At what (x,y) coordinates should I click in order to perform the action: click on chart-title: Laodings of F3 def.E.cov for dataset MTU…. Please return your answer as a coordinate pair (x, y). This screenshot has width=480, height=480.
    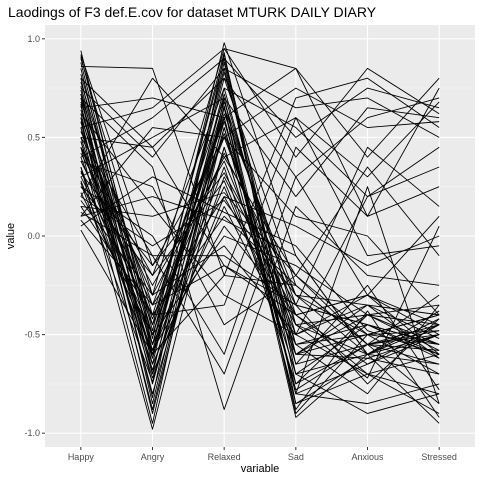
    Looking at the image, I should click on (192, 12).